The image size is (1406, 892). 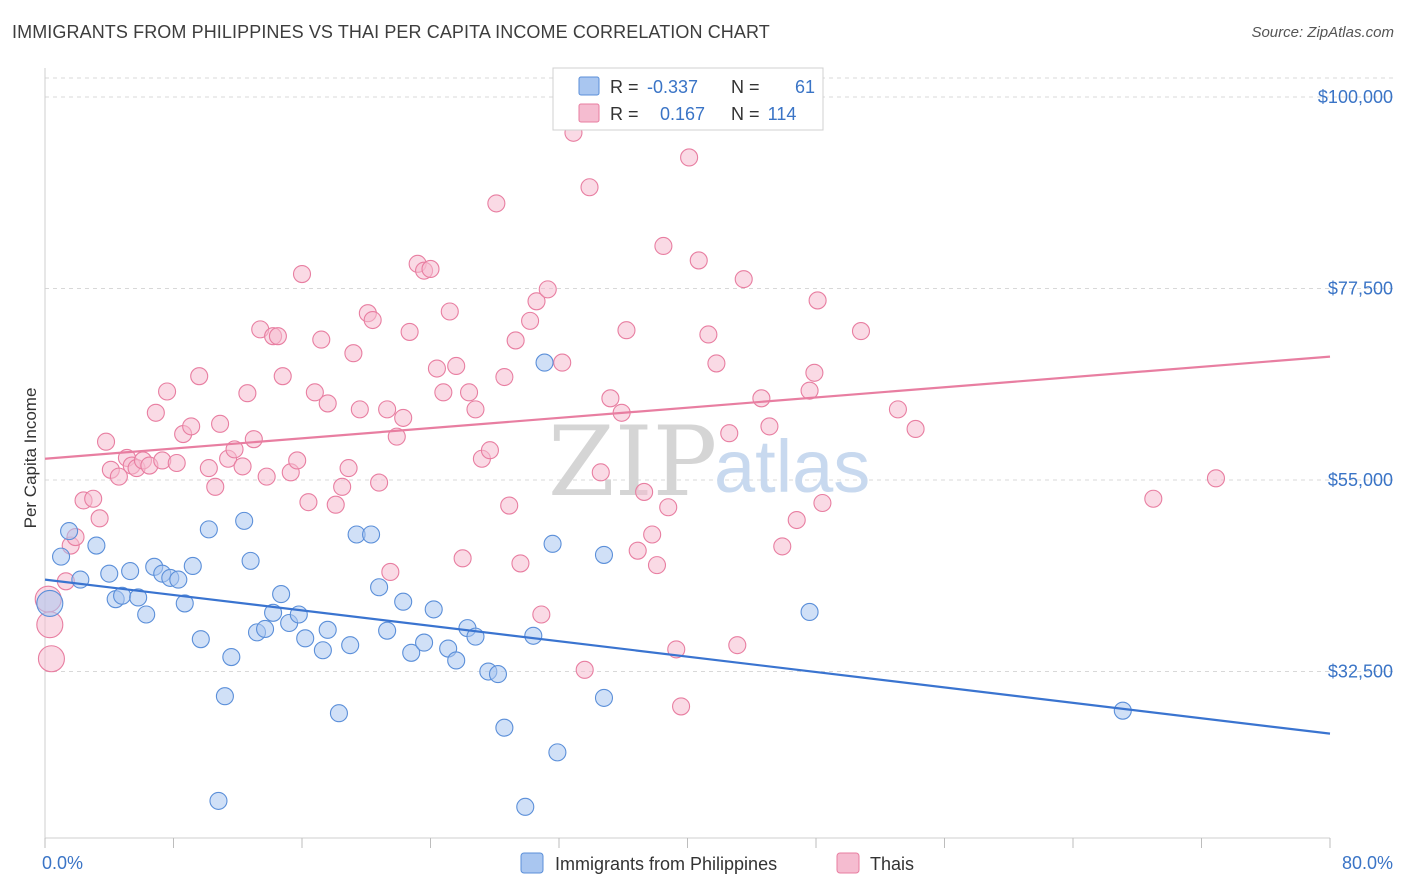 What do you see at coordinates (672, 87) in the screenshot?
I see `legend-r-value-1: -0.337` at bounding box center [672, 87].